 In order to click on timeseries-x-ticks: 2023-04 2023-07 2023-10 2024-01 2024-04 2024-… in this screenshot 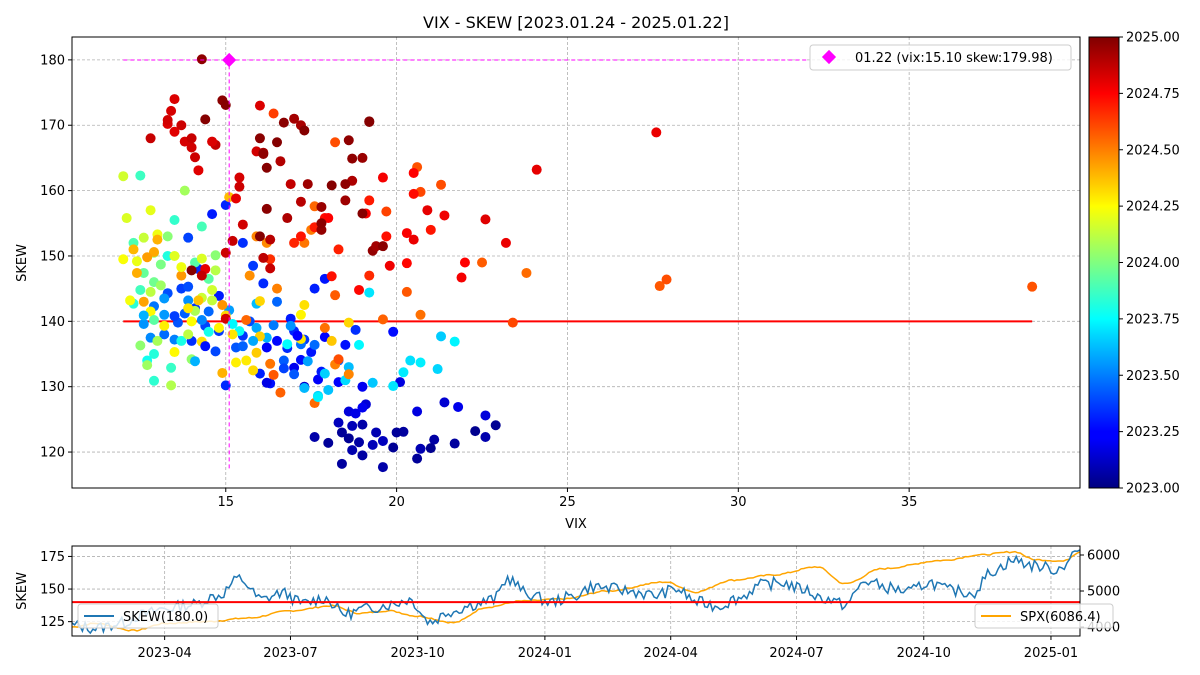, I will do `click(607, 648)`.